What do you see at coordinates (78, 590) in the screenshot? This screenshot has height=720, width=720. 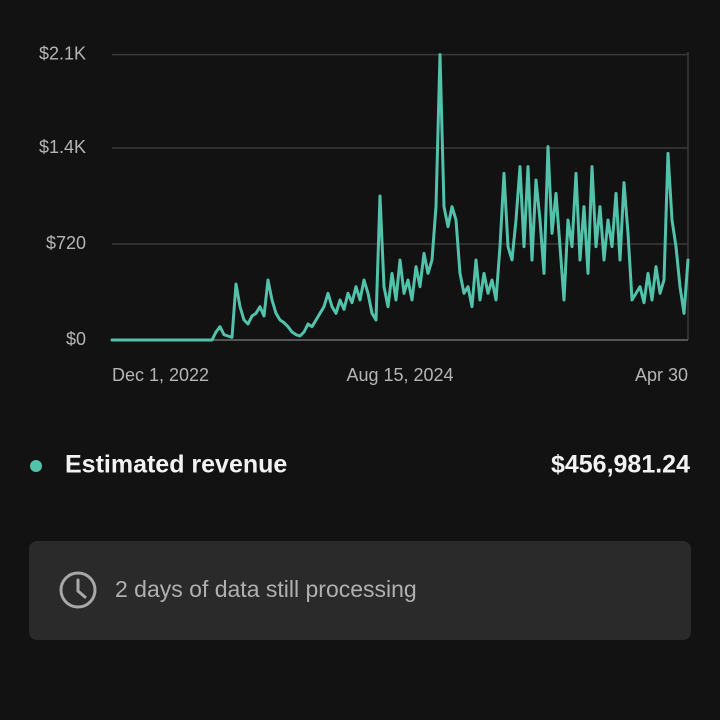 I see `clock-icon` at bounding box center [78, 590].